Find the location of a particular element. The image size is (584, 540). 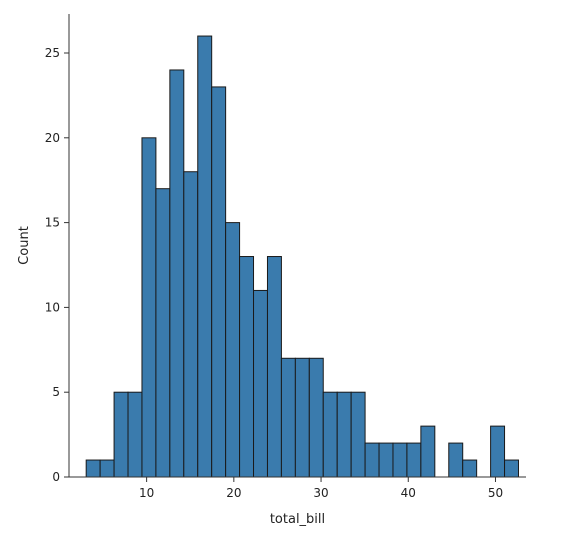

x-tick-label: 30 is located at coordinates (320, 493).